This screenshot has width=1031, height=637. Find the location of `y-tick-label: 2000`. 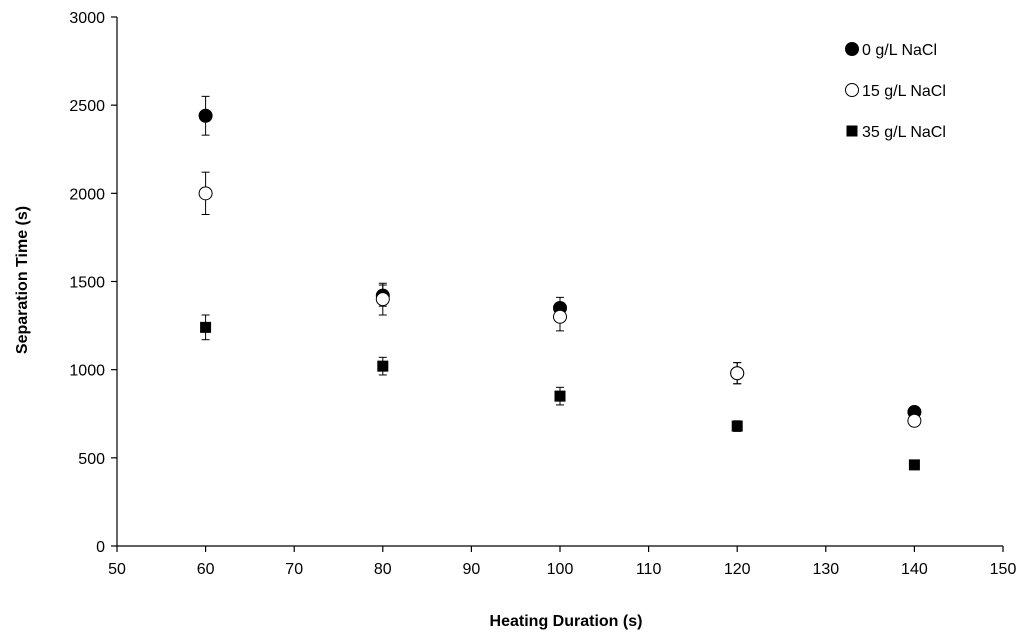

y-tick-label: 2000 is located at coordinates (87, 194).